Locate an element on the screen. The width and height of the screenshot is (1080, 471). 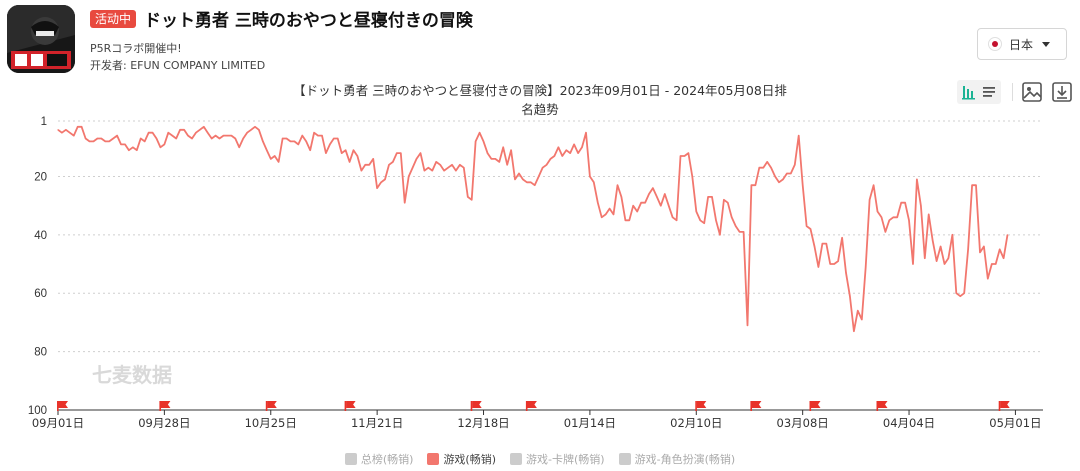
x-tick-label: 09月01日 is located at coordinates (58, 423).